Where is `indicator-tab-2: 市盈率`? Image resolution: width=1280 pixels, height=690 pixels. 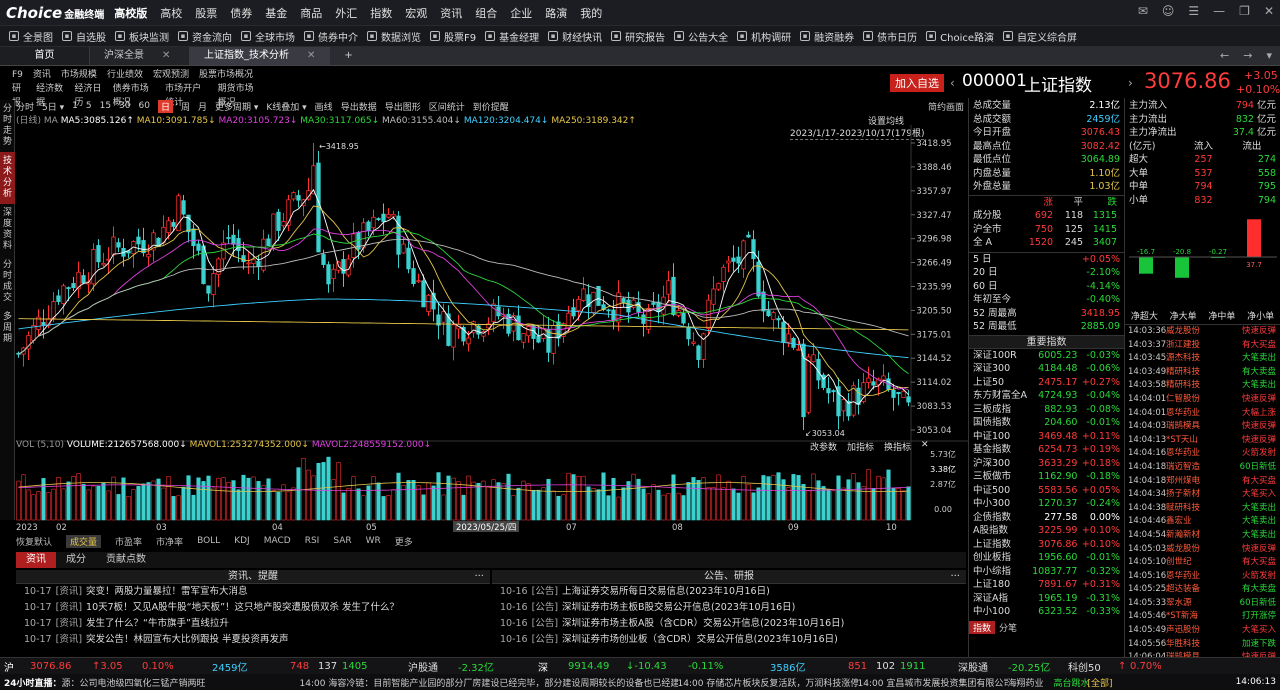 indicator-tab-2: 市盈率 is located at coordinates (129, 542).